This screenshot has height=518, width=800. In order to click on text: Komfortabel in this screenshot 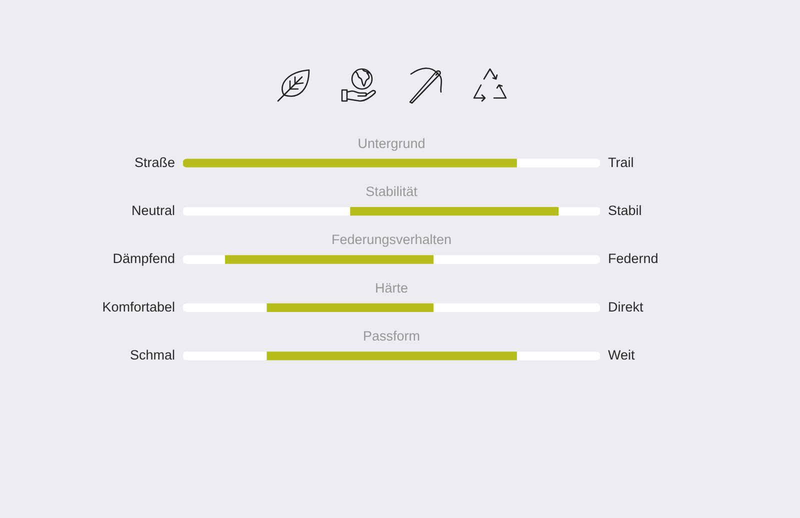, I will do `click(138, 306)`.